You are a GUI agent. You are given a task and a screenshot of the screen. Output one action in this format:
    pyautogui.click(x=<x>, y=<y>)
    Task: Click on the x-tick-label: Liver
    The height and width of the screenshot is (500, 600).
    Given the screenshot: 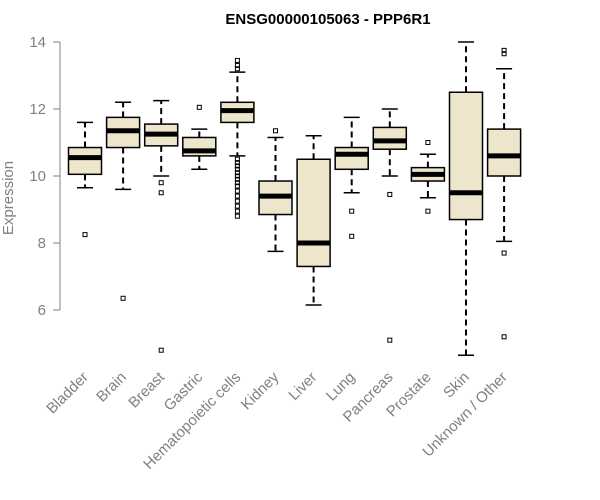 What is the action you would take?
    pyautogui.click(x=302, y=386)
    